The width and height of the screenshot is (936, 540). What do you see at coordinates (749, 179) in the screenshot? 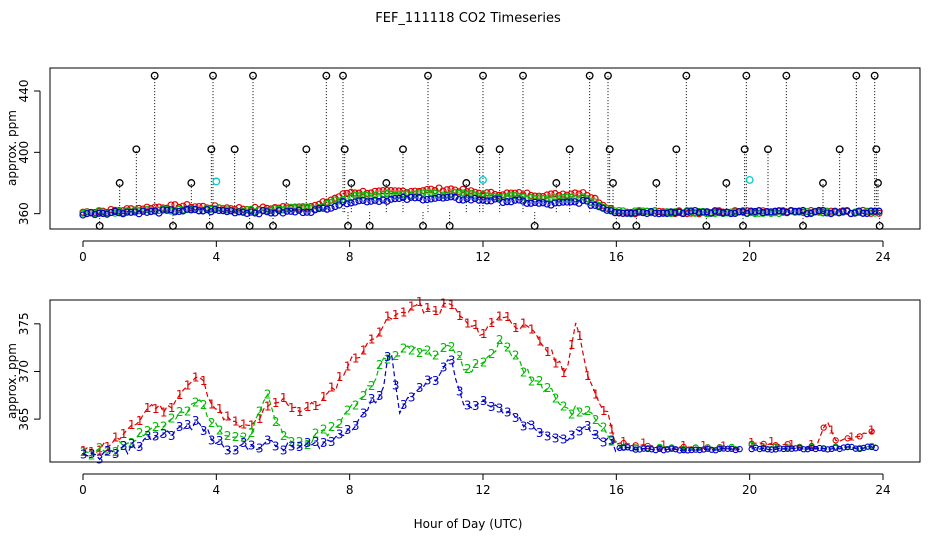
I see `aux-point` at bounding box center [749, 179].